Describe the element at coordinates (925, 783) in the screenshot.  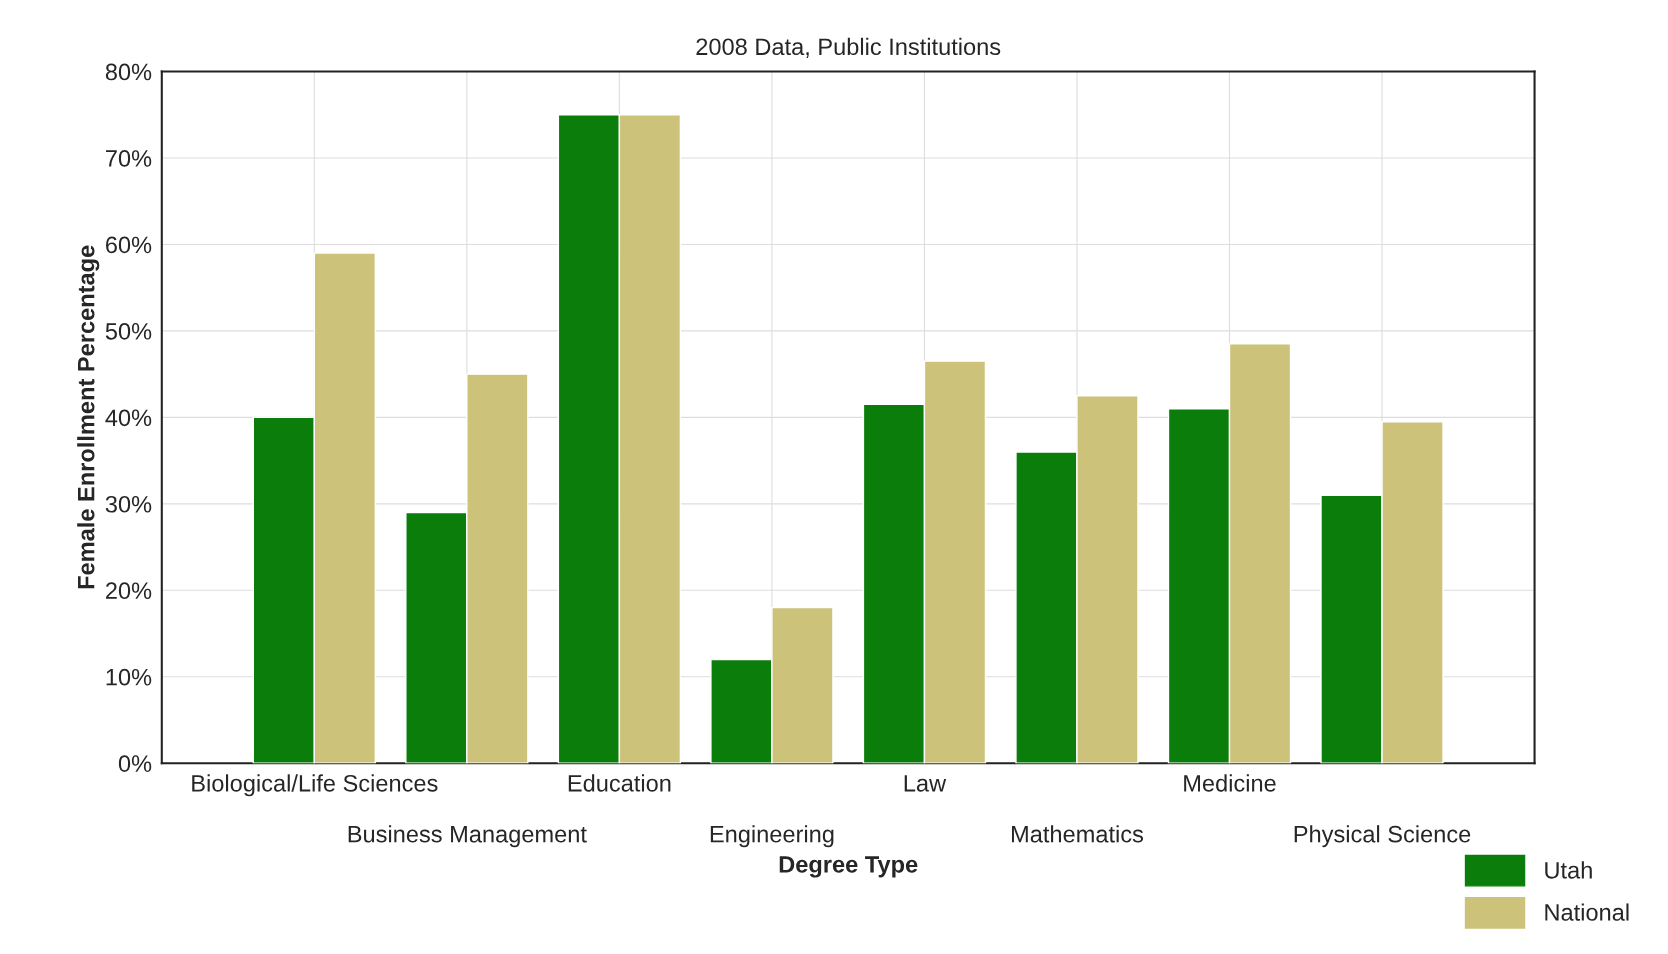
I see `x-tick-label: Law` at that location.